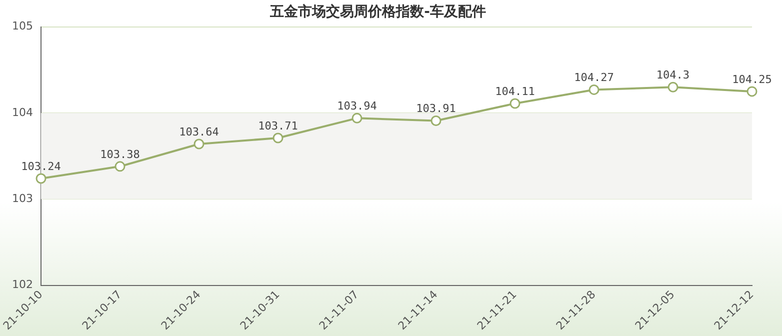 The image size is (782, 336). Describe the element at coordinates (22, 199) in the screenshot. I see `y-tick-label: 103` at that location.